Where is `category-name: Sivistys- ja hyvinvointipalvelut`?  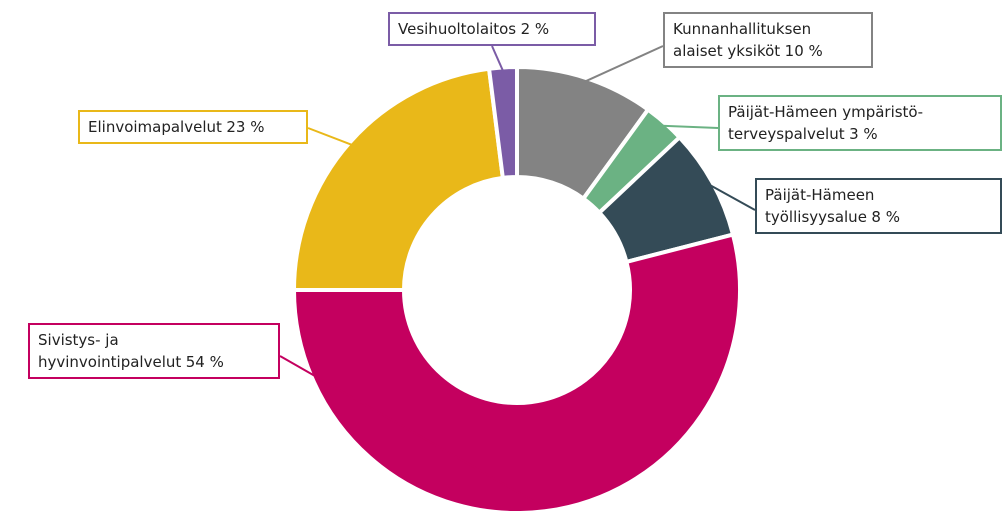
category-name: Sivistys- ja hyvinvointipalvelut is located at coordinates (110, 351).